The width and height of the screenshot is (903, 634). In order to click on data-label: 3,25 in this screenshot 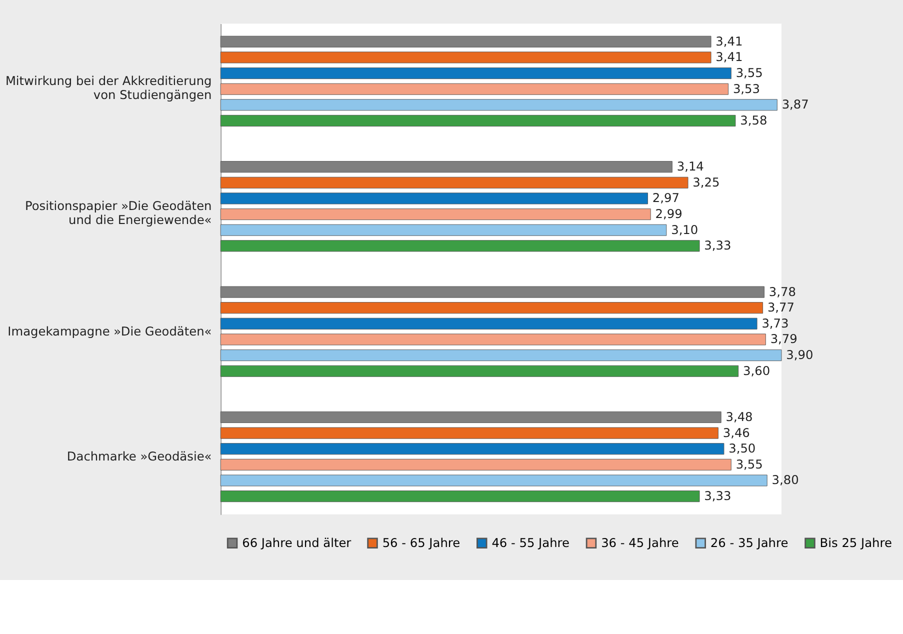, I will do `click(706, 182)`.